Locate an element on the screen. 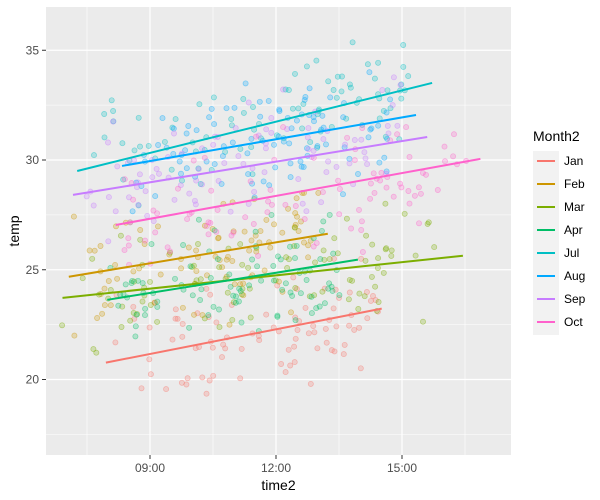 This screenshot has width=600, height=500. x-tick-label: 15:00 is located at coordinates (402, 468).